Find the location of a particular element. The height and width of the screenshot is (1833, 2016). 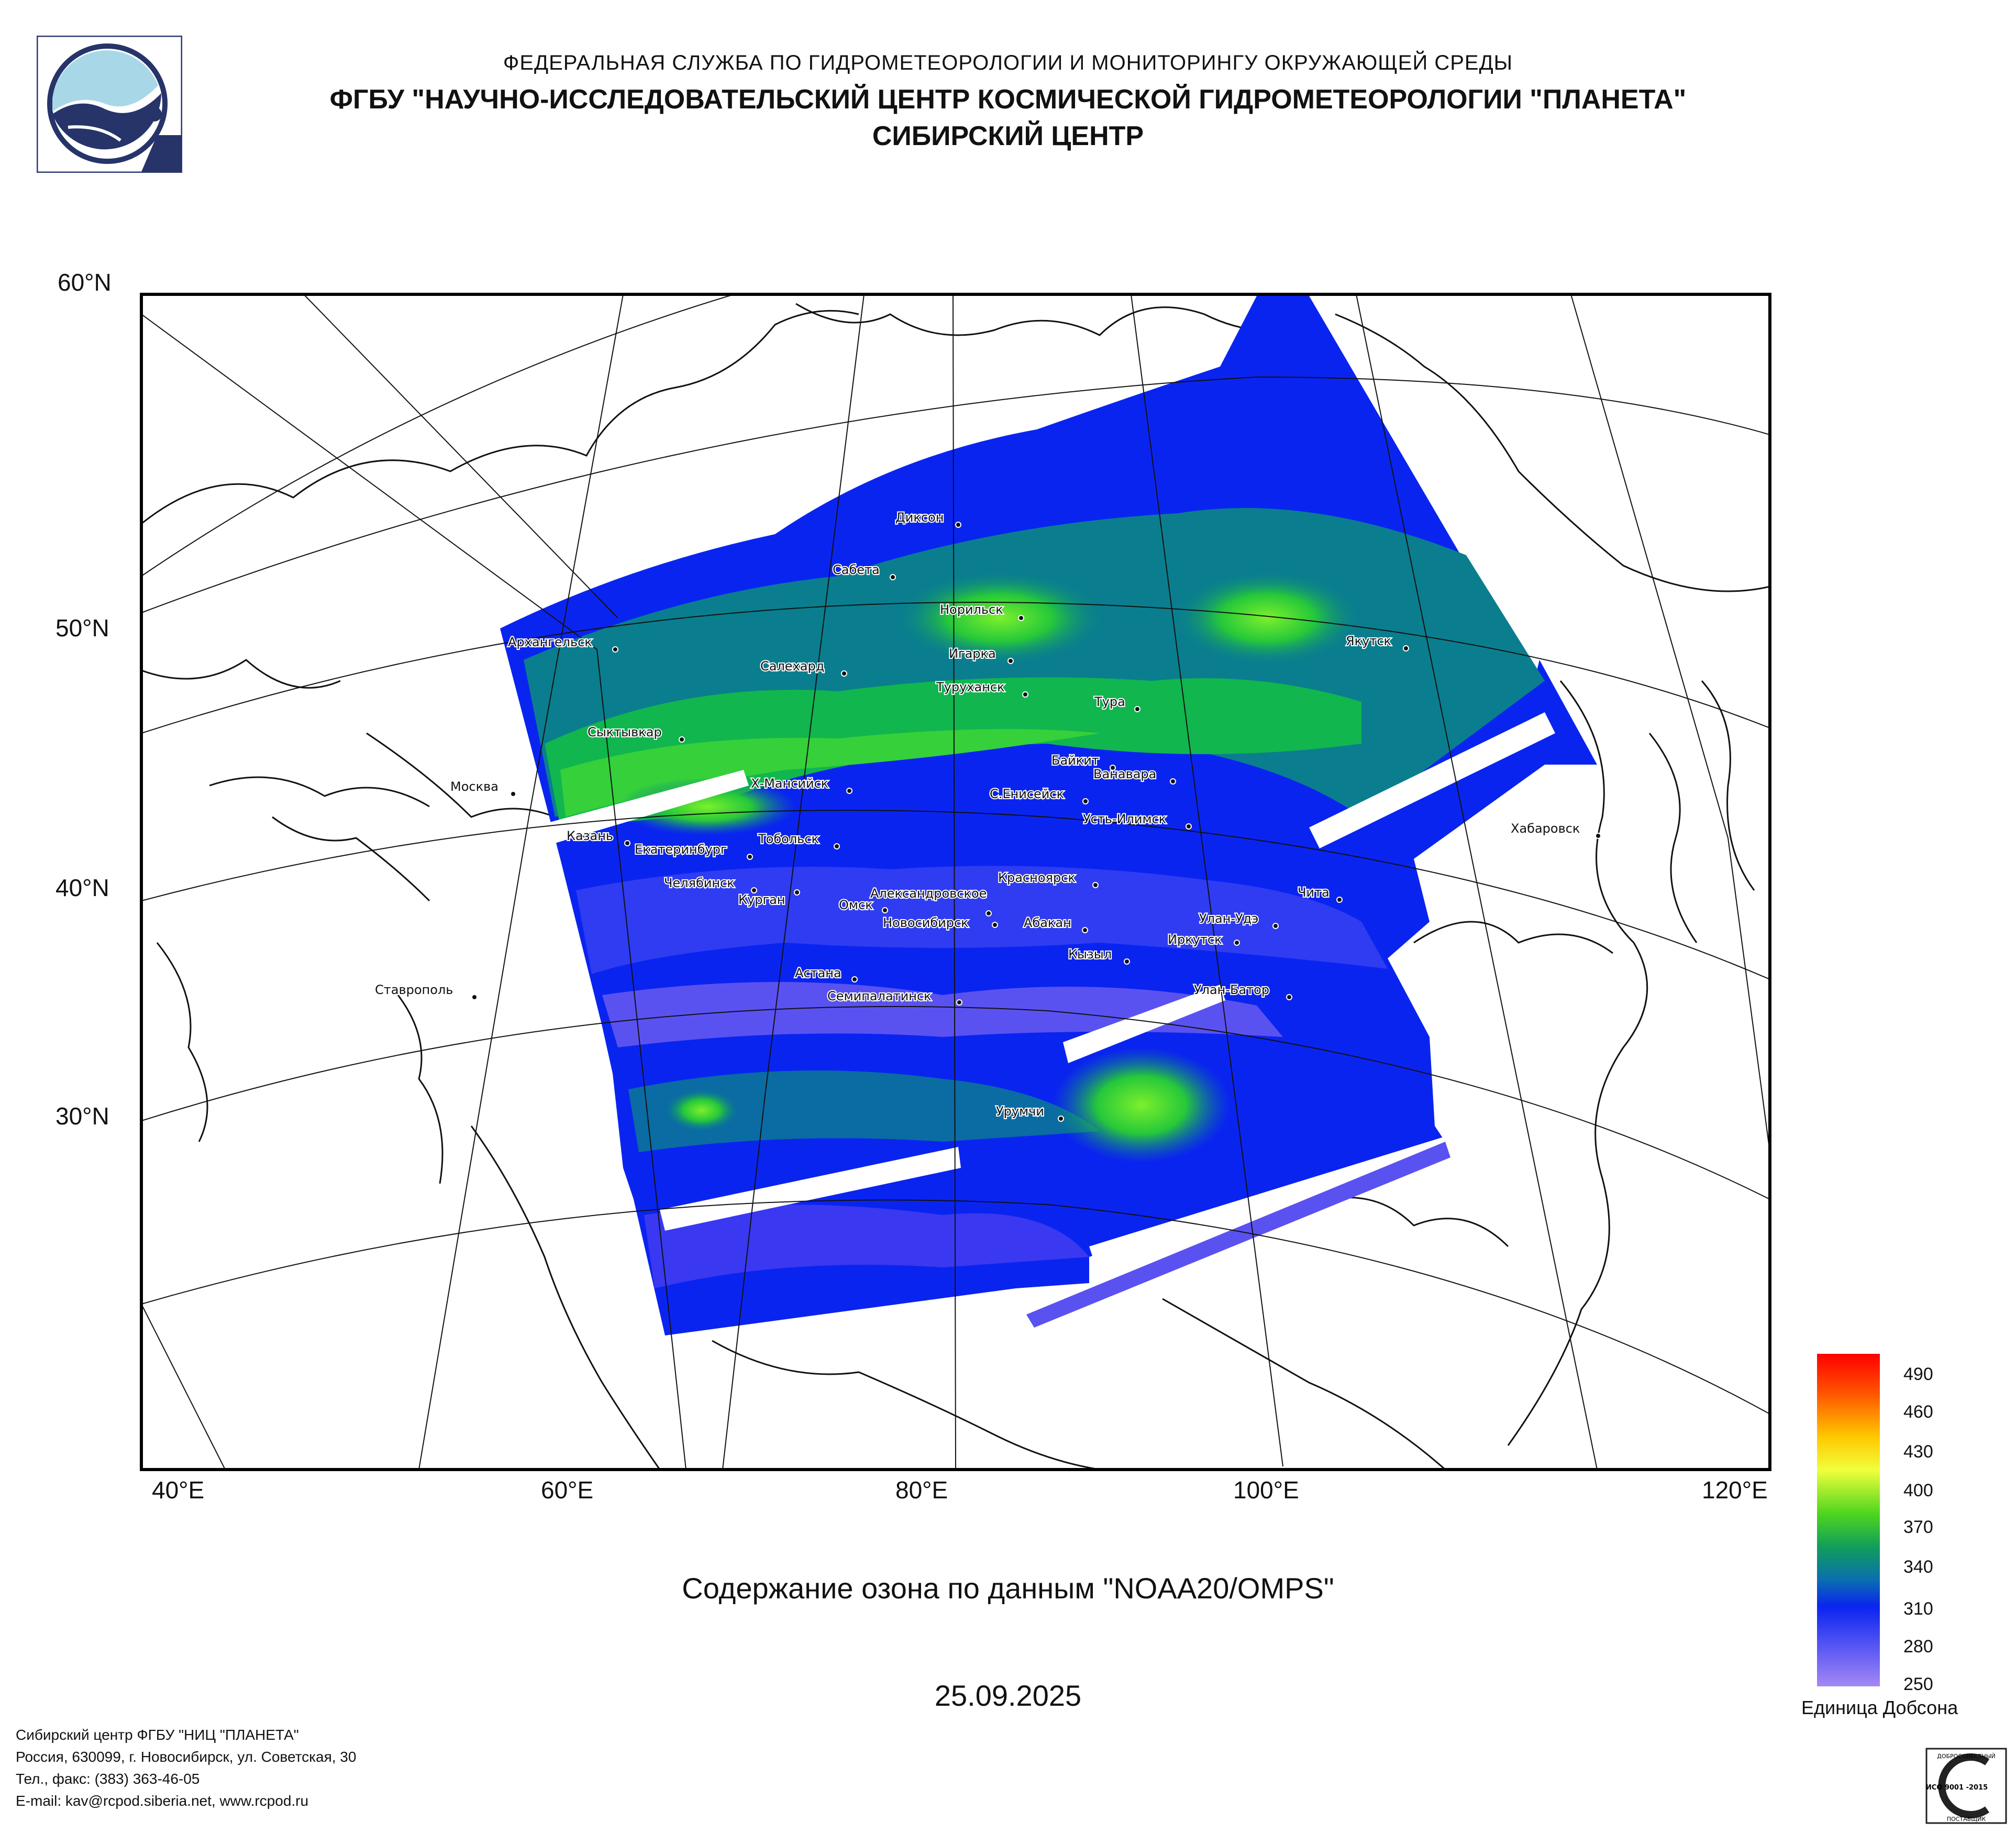

svg-text: Казань is located at coordinates (590, 836).